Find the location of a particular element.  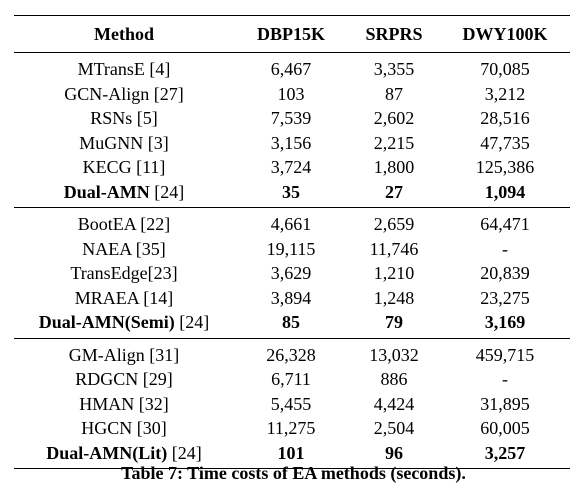

method-name: KECG is located at coordinates (107, 167).